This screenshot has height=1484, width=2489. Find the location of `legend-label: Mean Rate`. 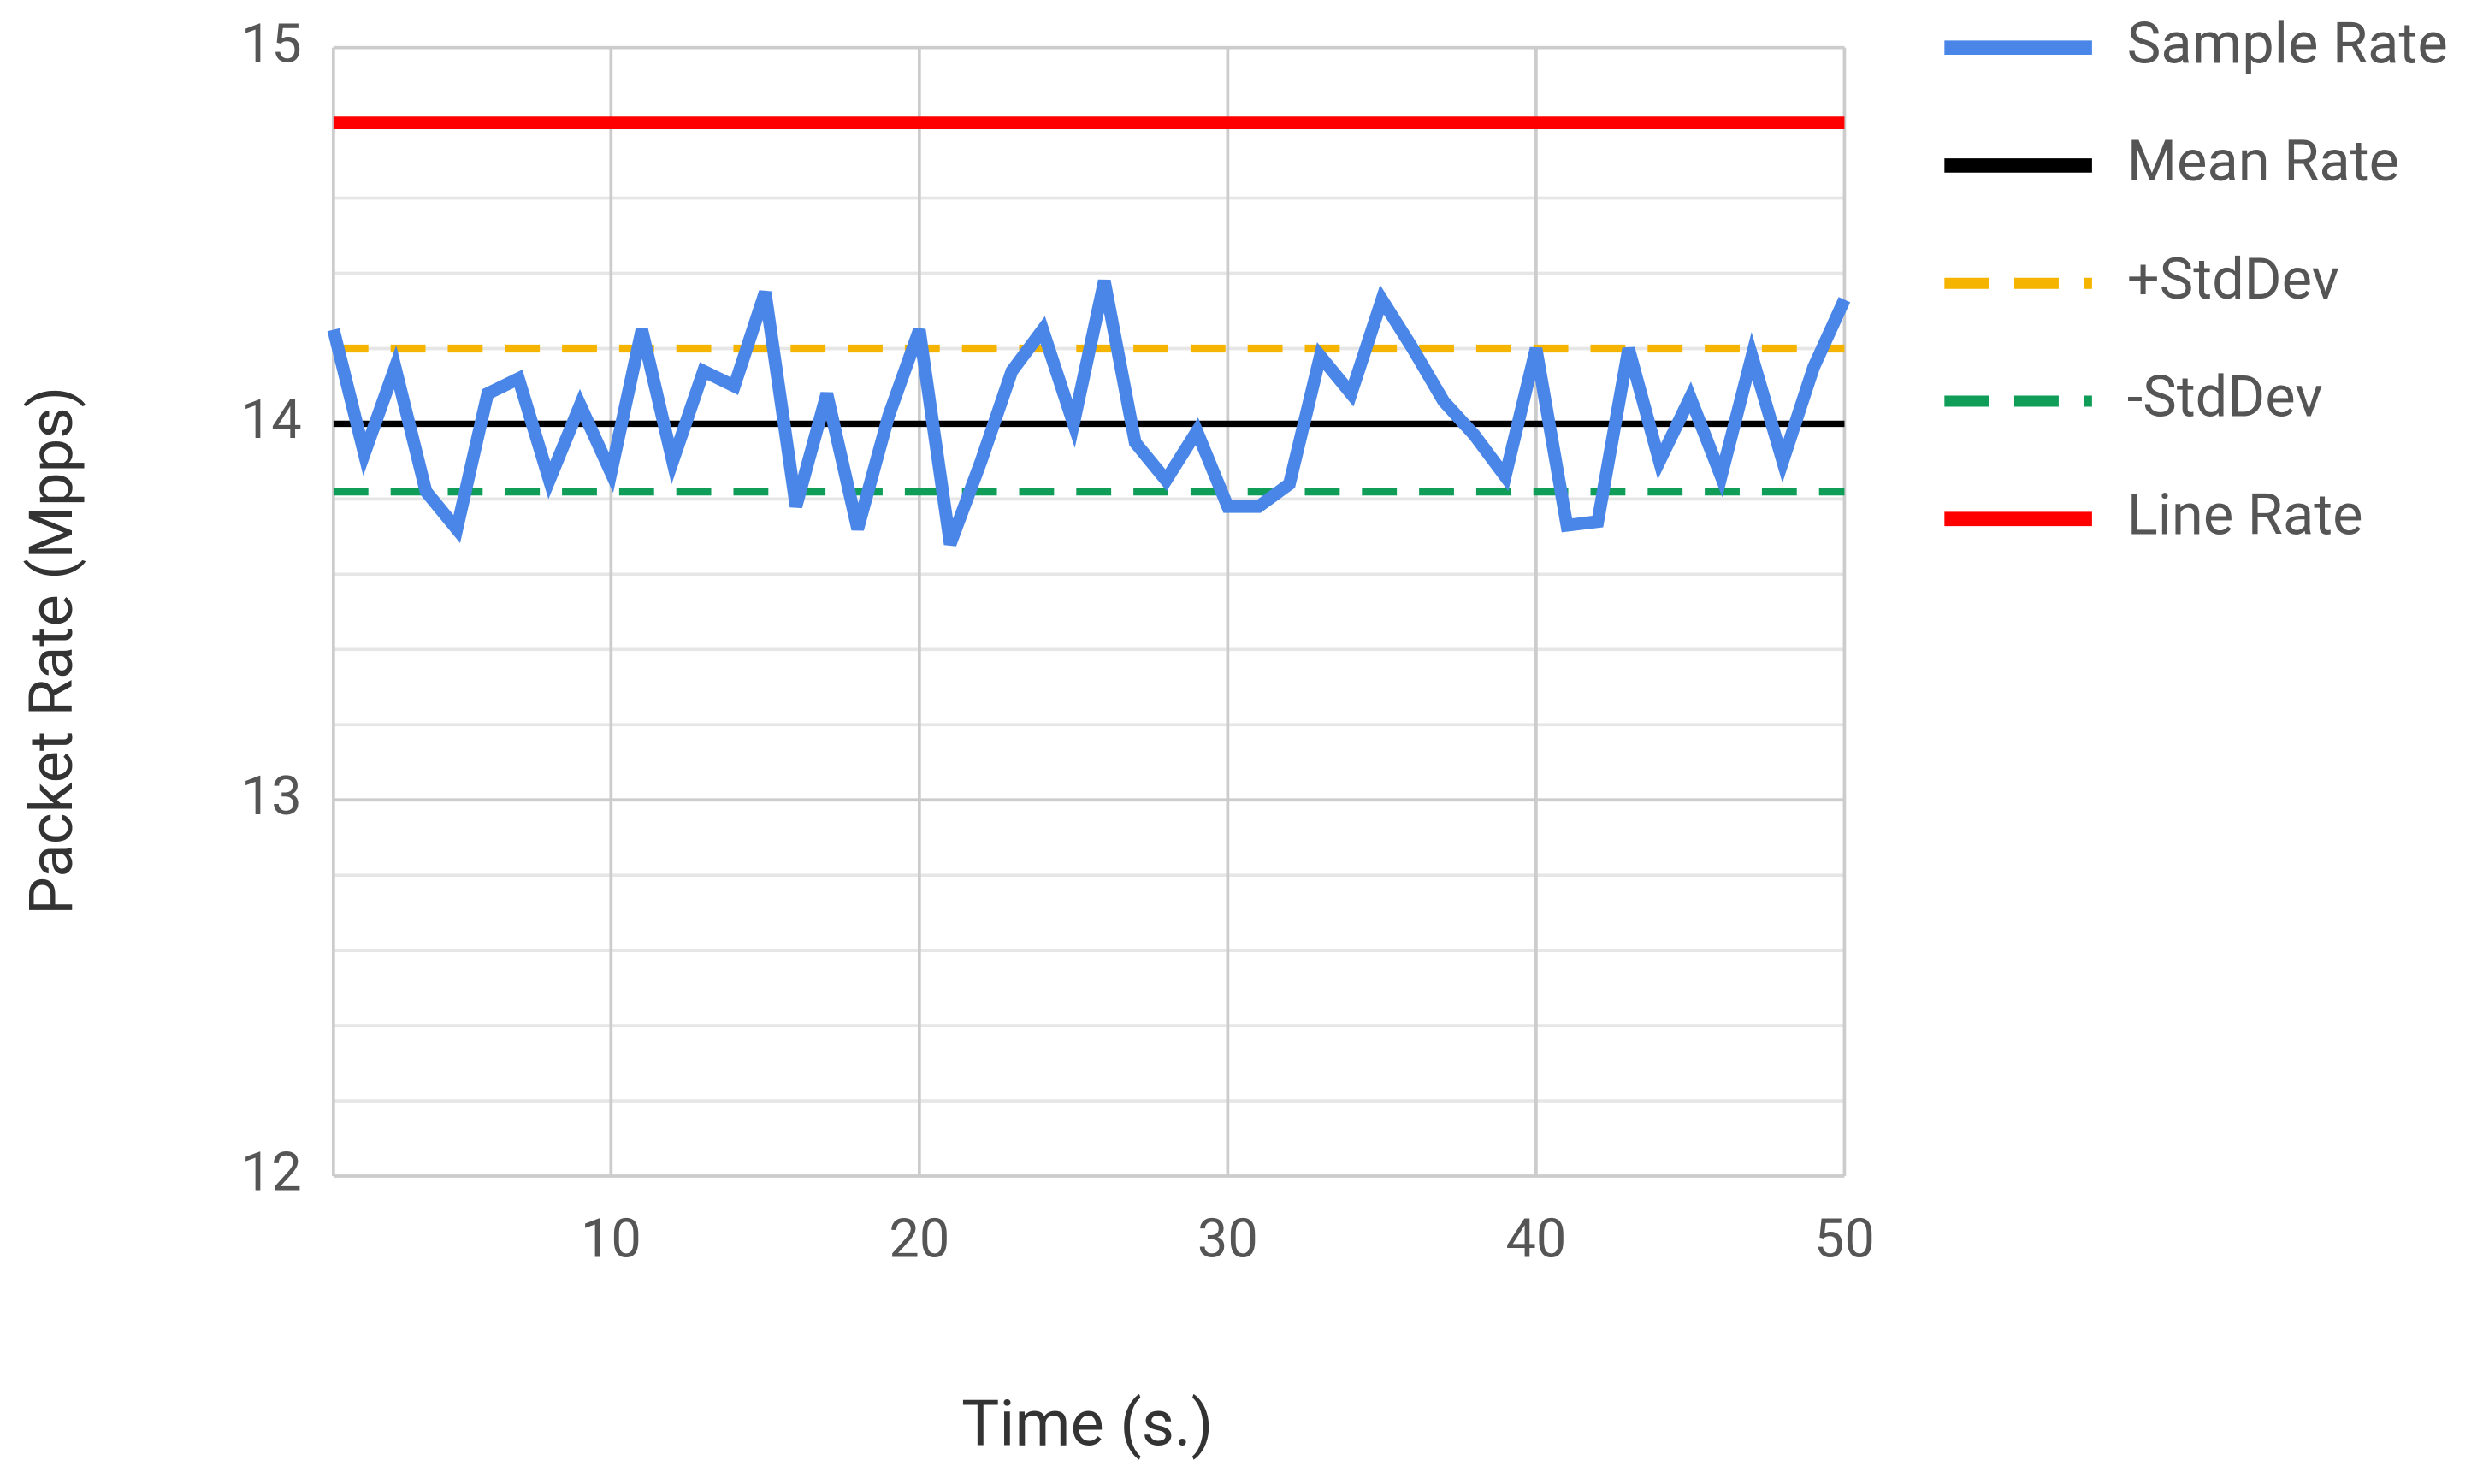

legend-label: Mean Rate is located at coordinates (2263, 161).